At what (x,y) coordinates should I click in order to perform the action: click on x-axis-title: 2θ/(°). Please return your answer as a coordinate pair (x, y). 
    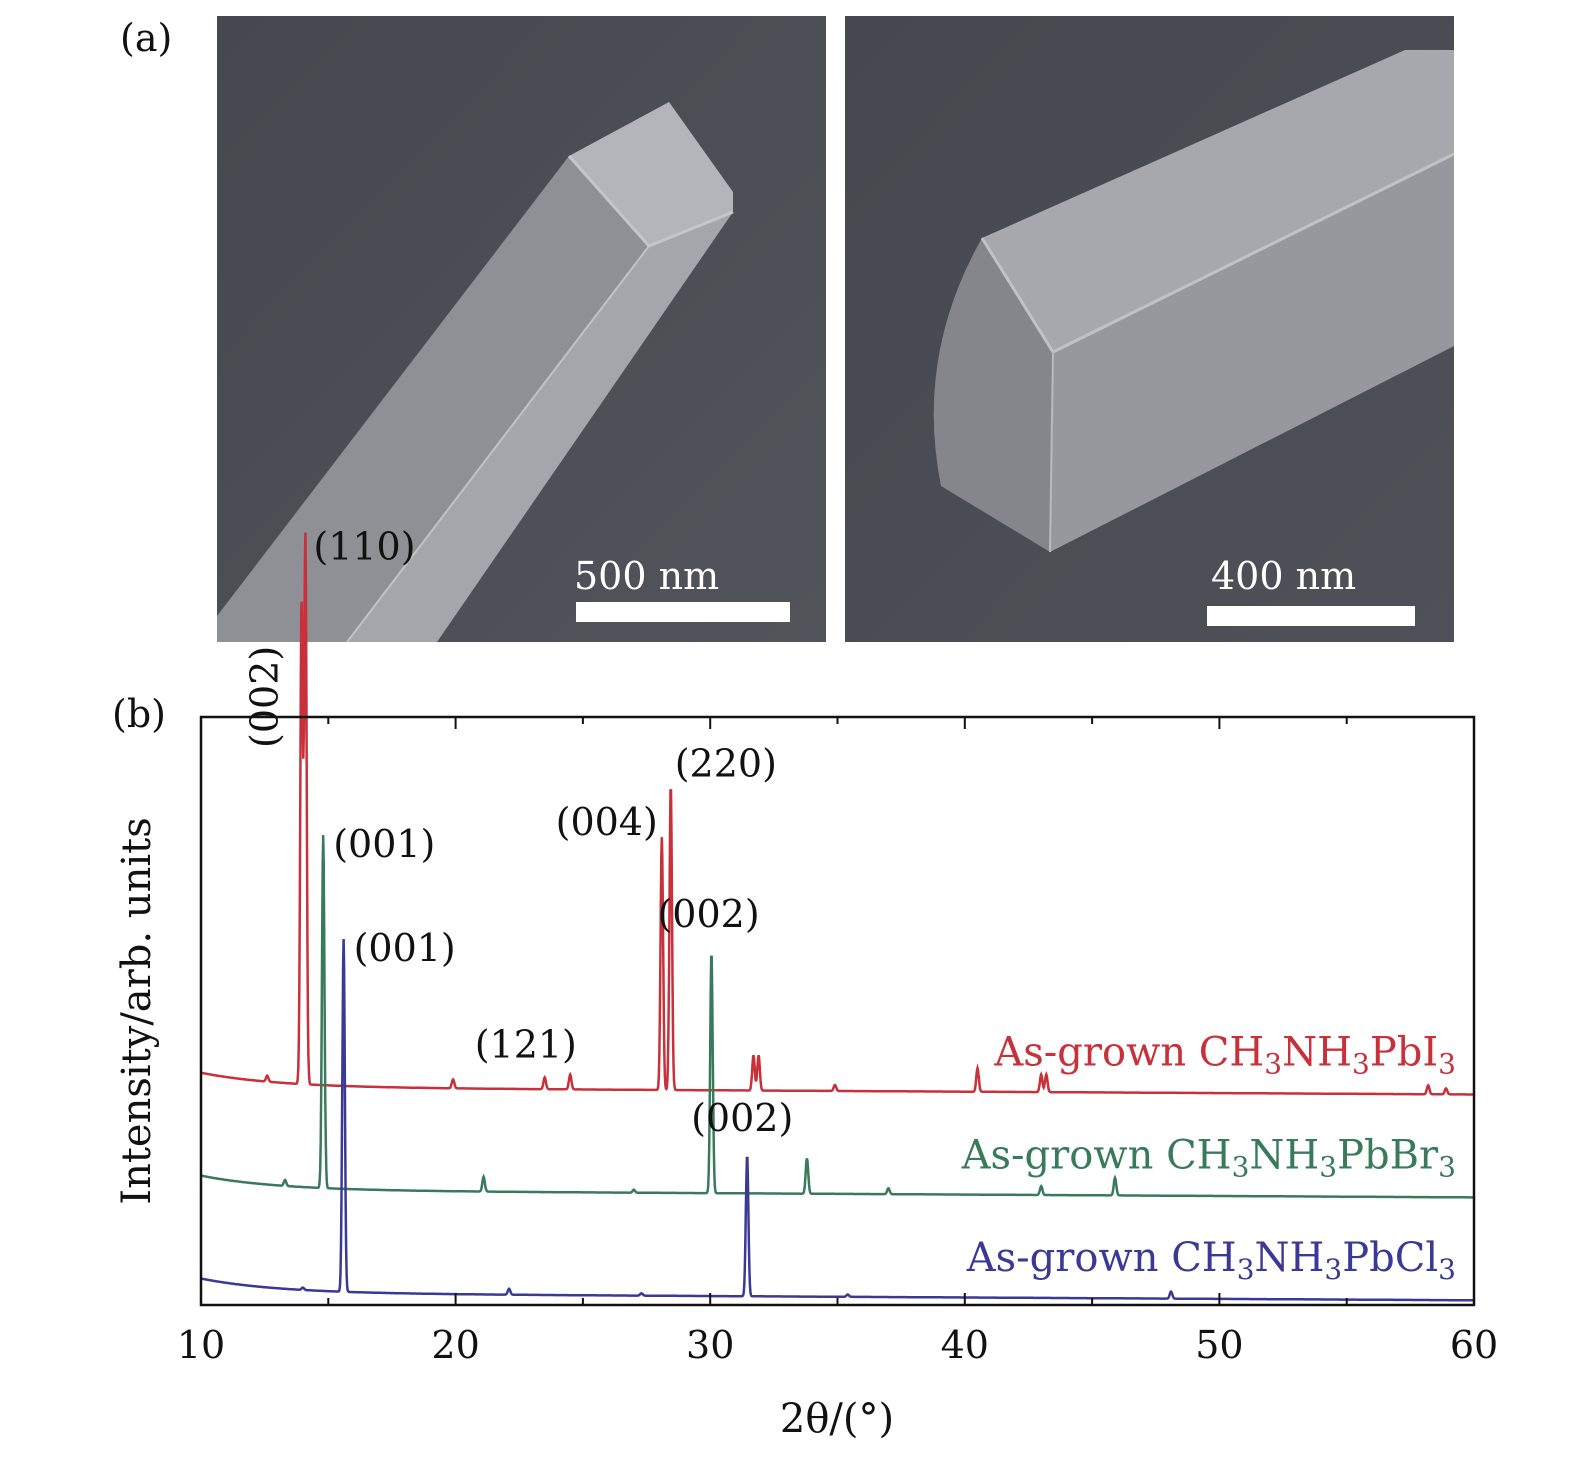
    Looking at the image, I should click on (837, 1419).